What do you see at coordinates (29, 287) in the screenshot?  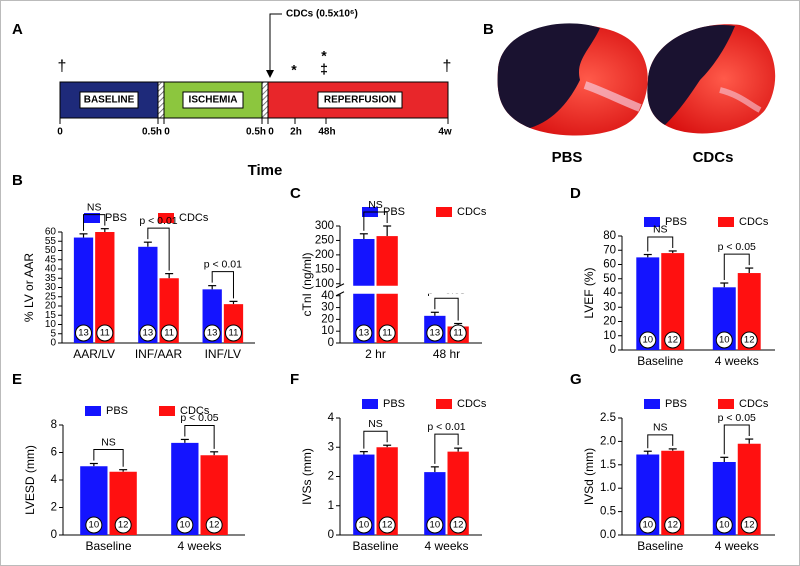 I see `y-axis-title: % LV or AAR` at bounding box center [29, 287].